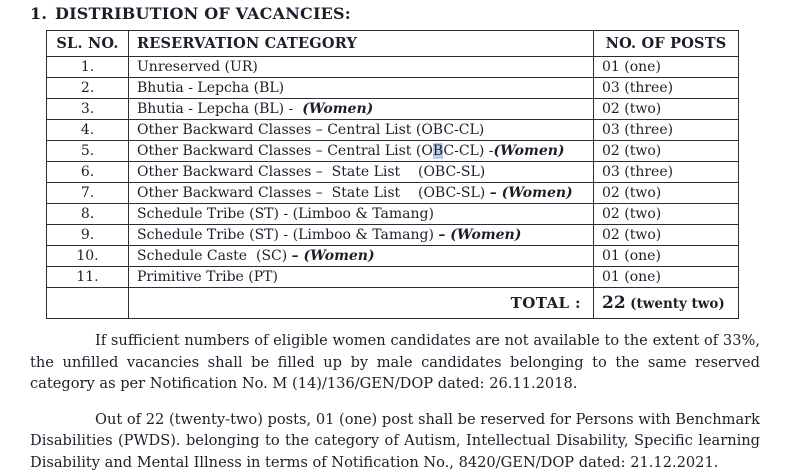 The width and height of the screenshot is (787, 476). I want to click on sl-no-cell: 7., so click(87, 193).